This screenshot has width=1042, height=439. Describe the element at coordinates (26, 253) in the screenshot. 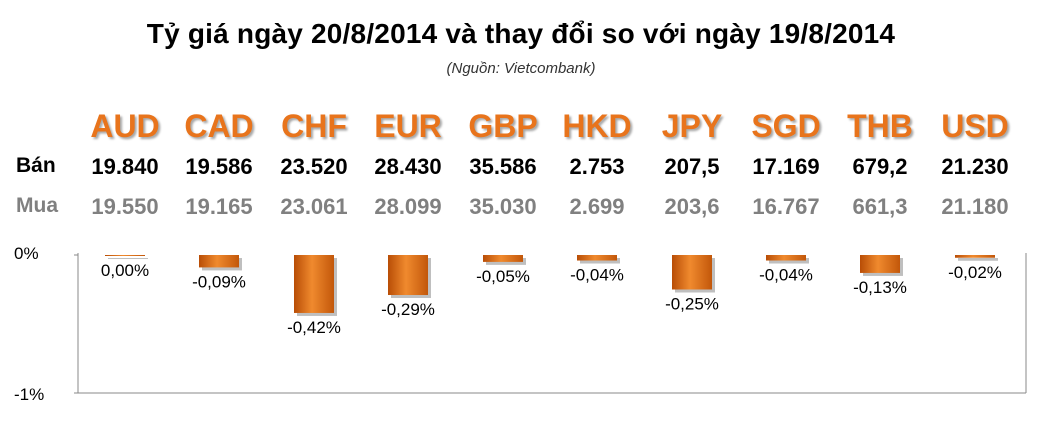

I see `y-tick-label-0: 0%` at that location.